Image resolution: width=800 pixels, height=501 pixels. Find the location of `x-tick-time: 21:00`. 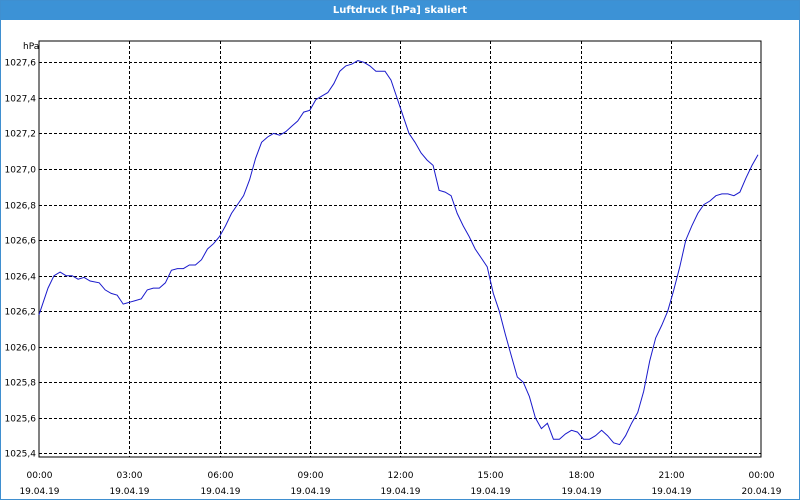

x-tick-time: 21:00 is located at coordinates (672, 476).